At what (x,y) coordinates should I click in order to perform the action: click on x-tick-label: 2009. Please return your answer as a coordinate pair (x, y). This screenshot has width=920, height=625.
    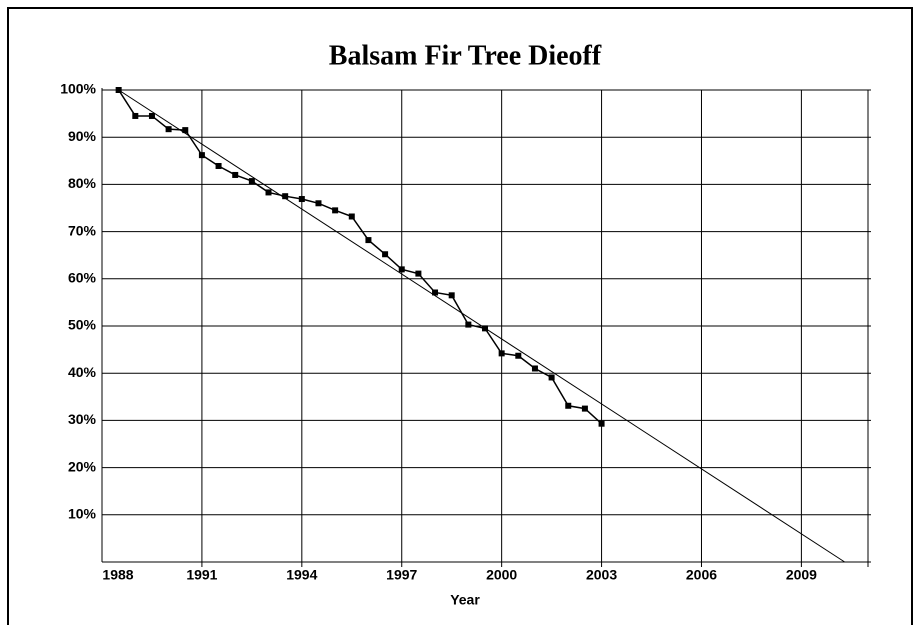
    Looking at the image, I should click on (801, 575).